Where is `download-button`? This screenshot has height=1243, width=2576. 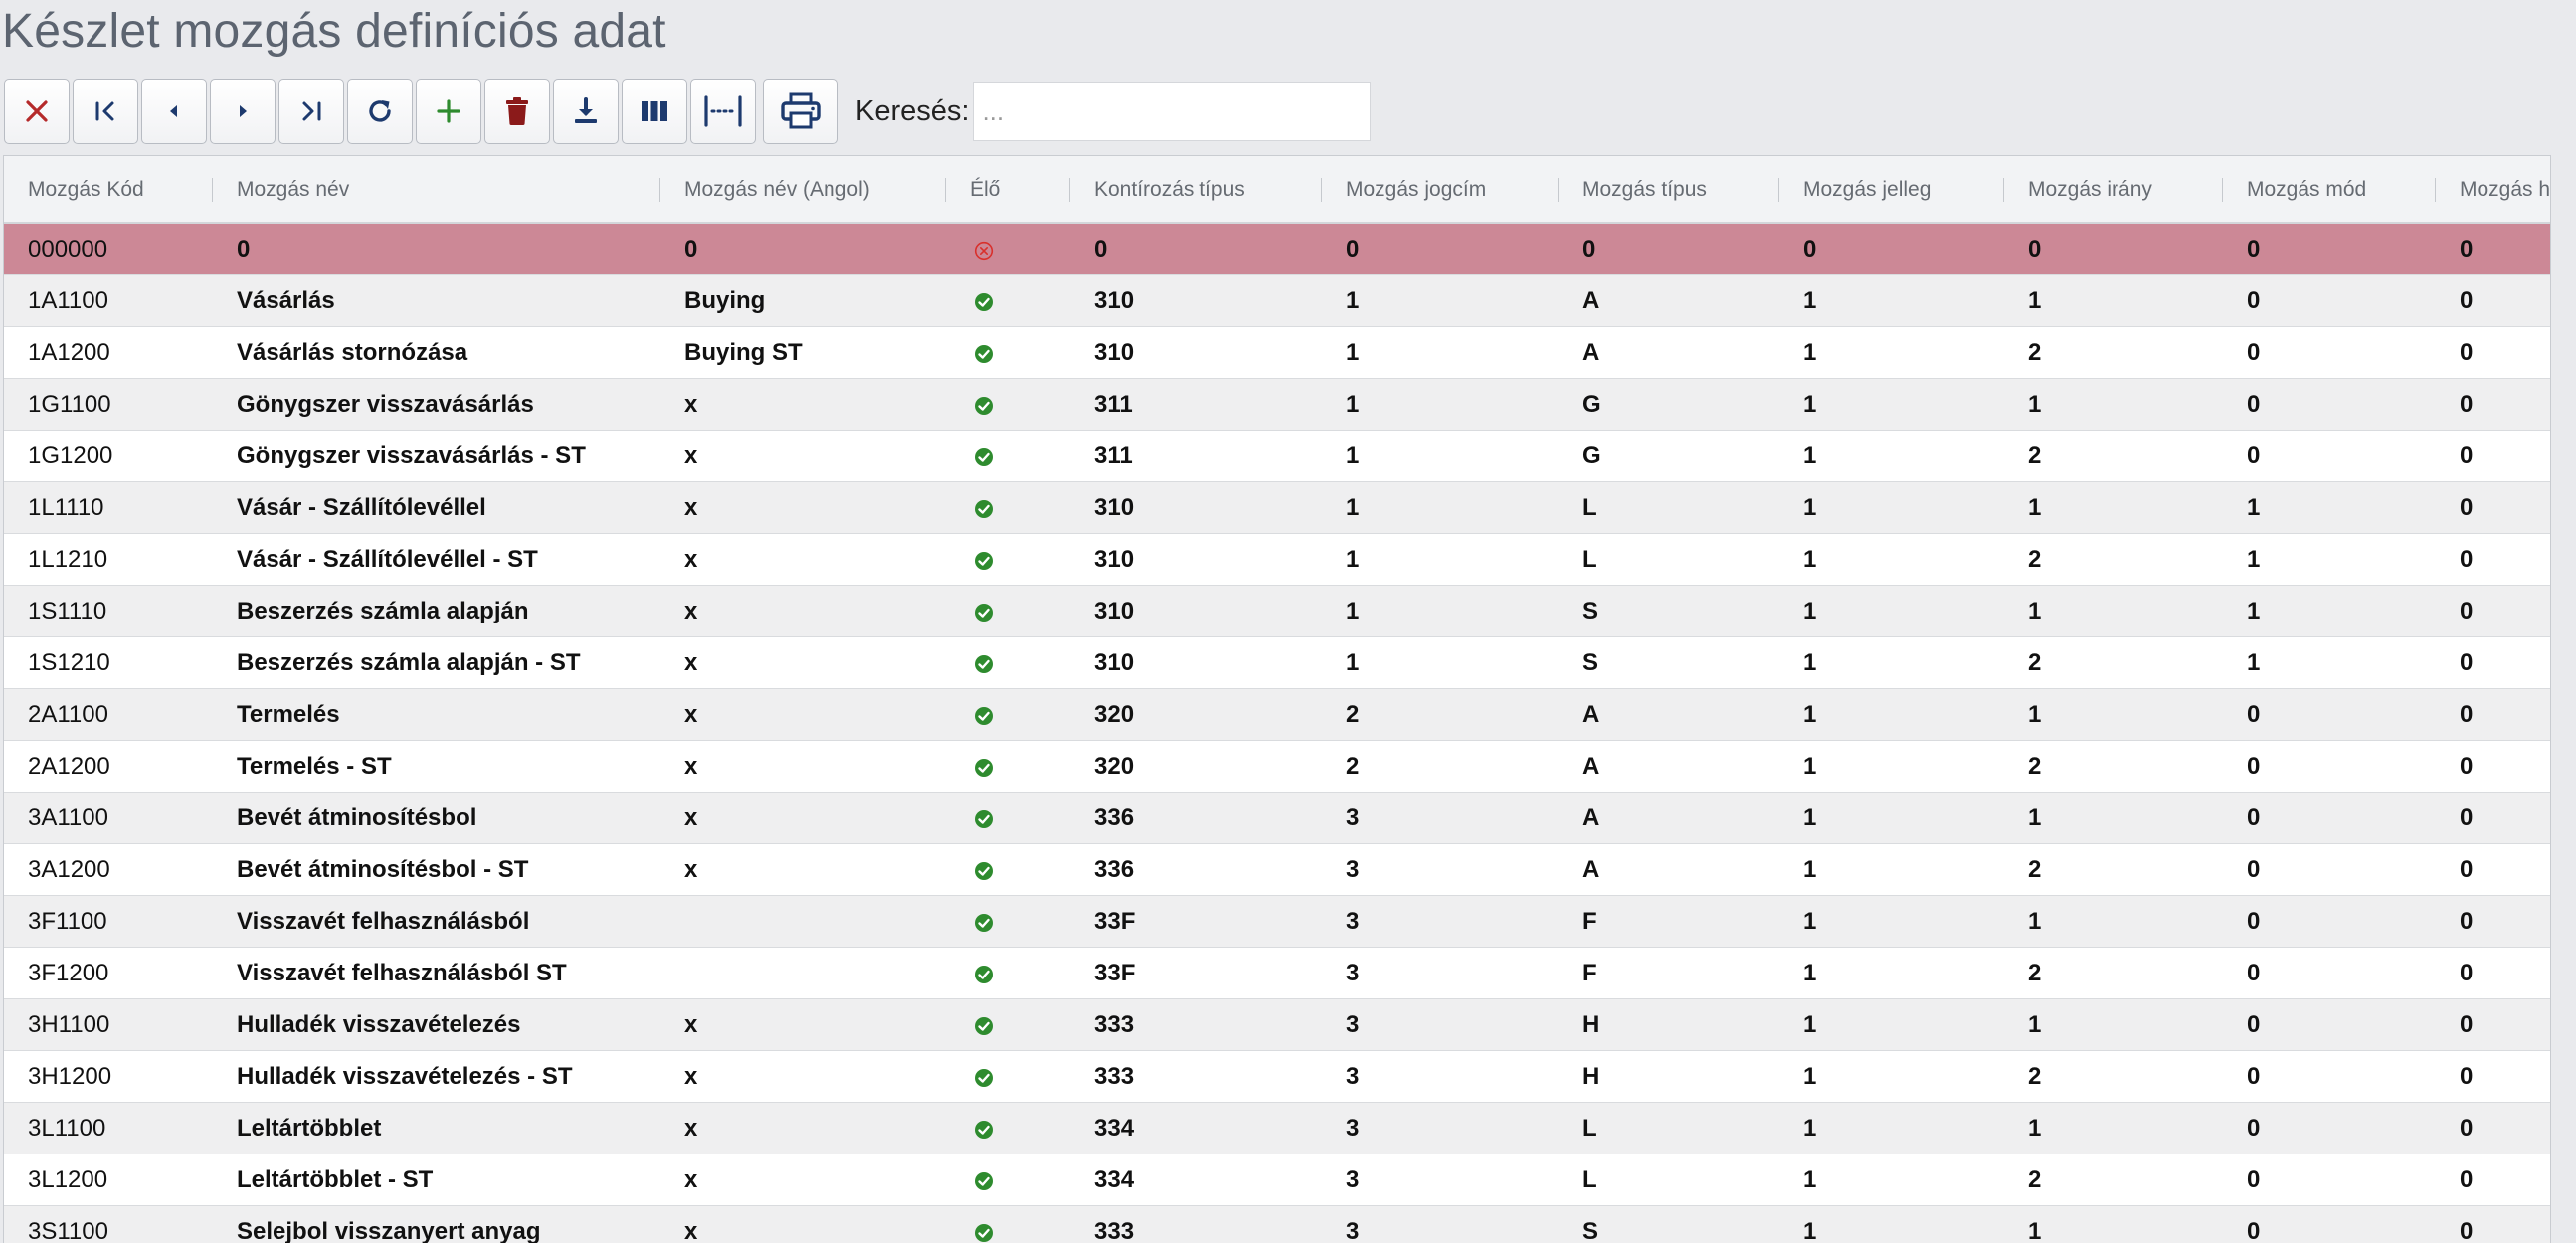
download-button is located at coordinates (586, 111).